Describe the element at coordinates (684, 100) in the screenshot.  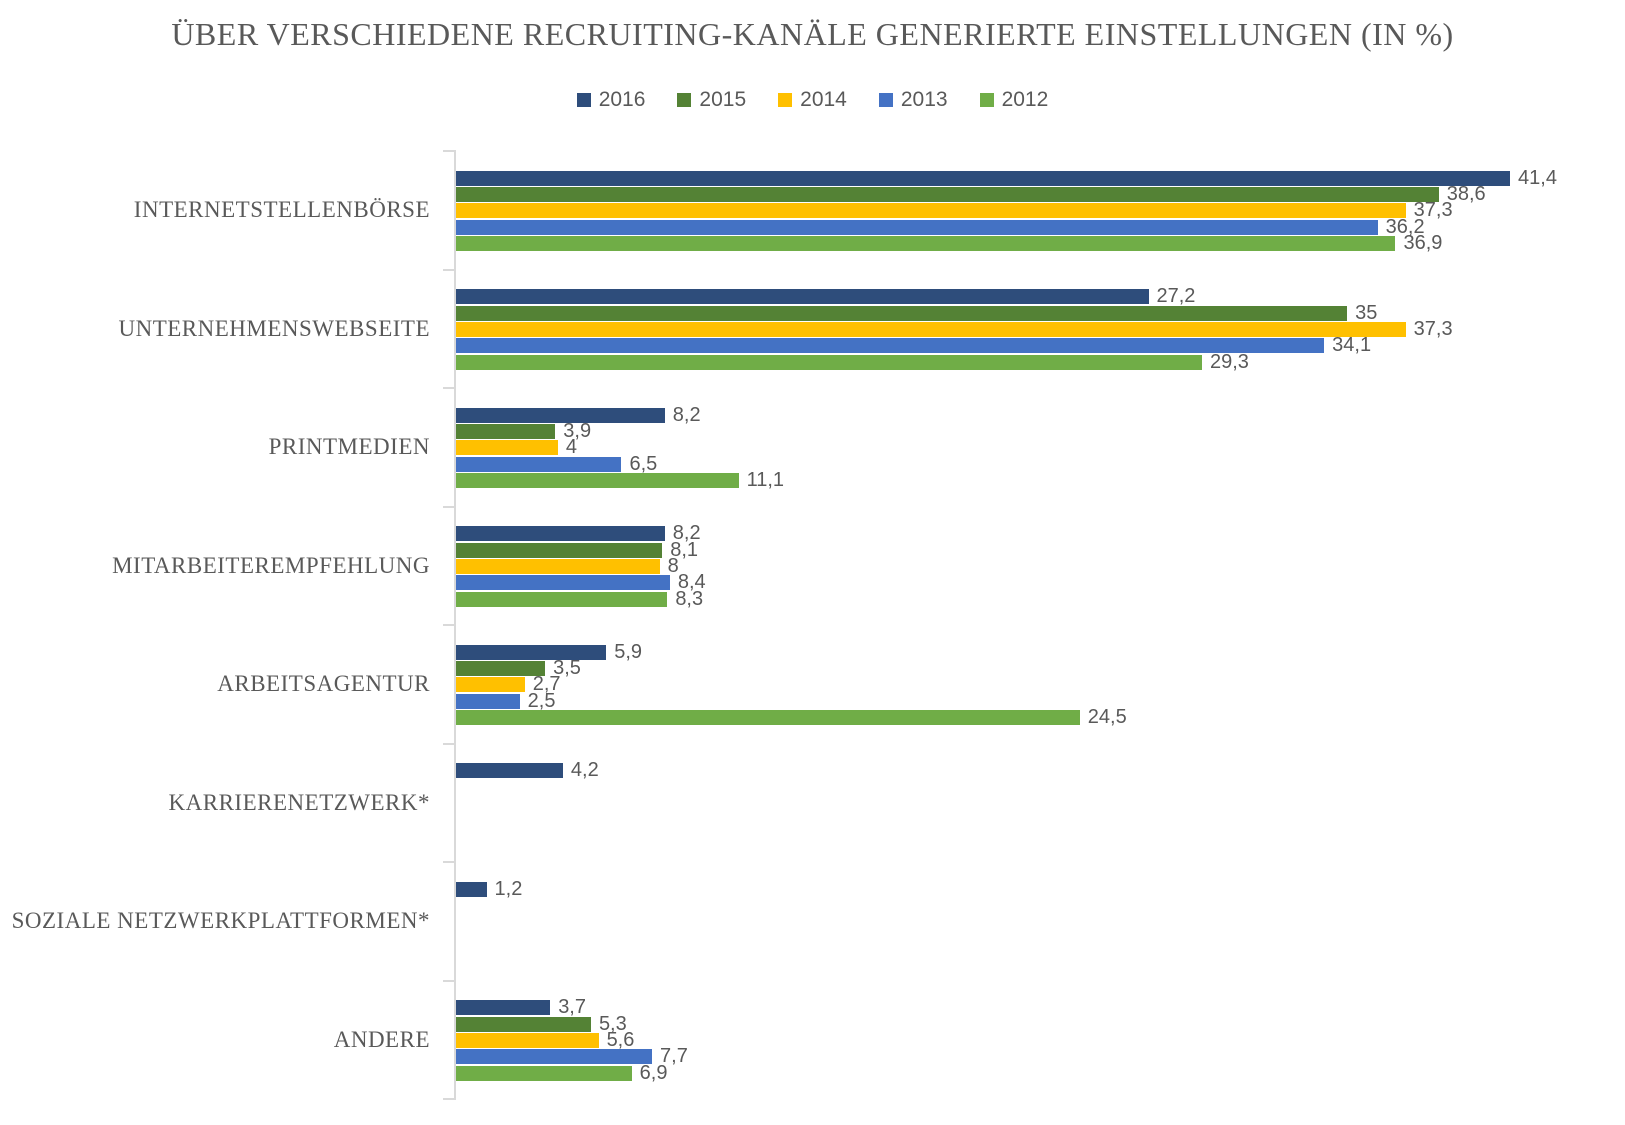
I see `legend-swatch-2015` at that location.